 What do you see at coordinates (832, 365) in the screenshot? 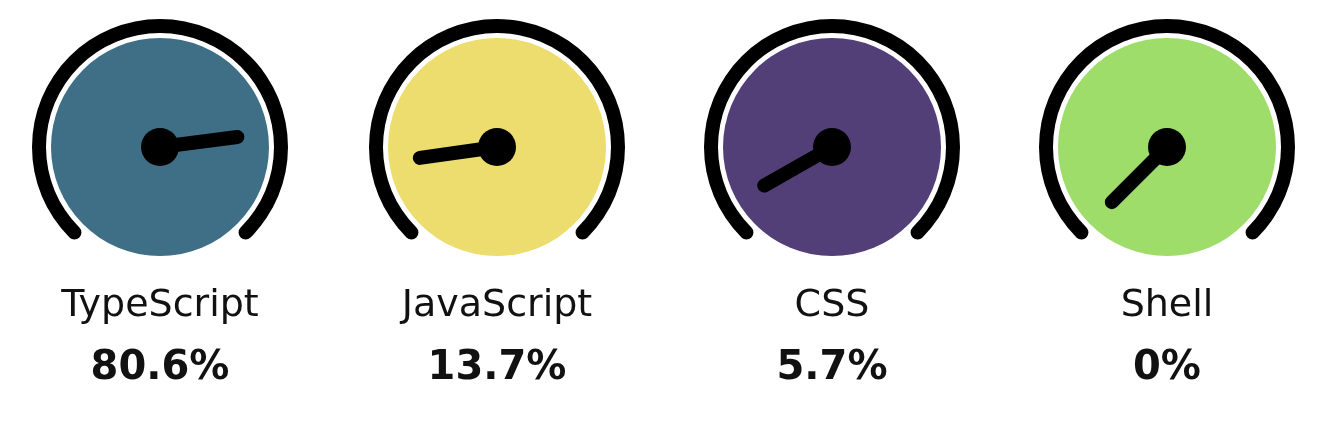
I see `data-label: 5.7%` at bounding box center [832, 365].